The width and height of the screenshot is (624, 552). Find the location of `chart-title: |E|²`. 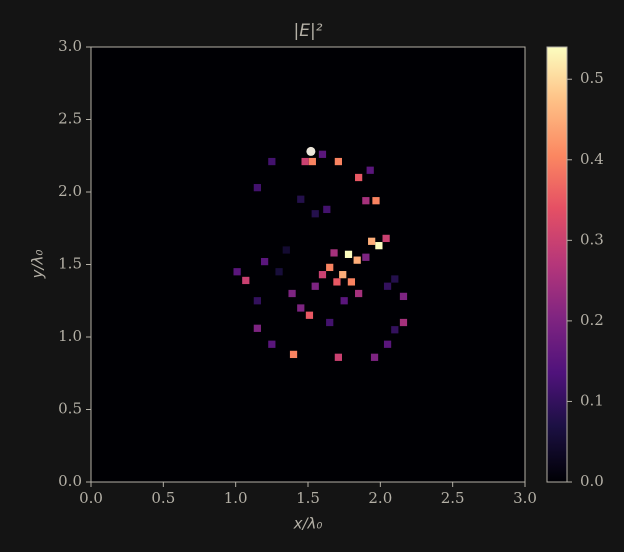

chart-title: |E|² is located at coordinates (307, 31).